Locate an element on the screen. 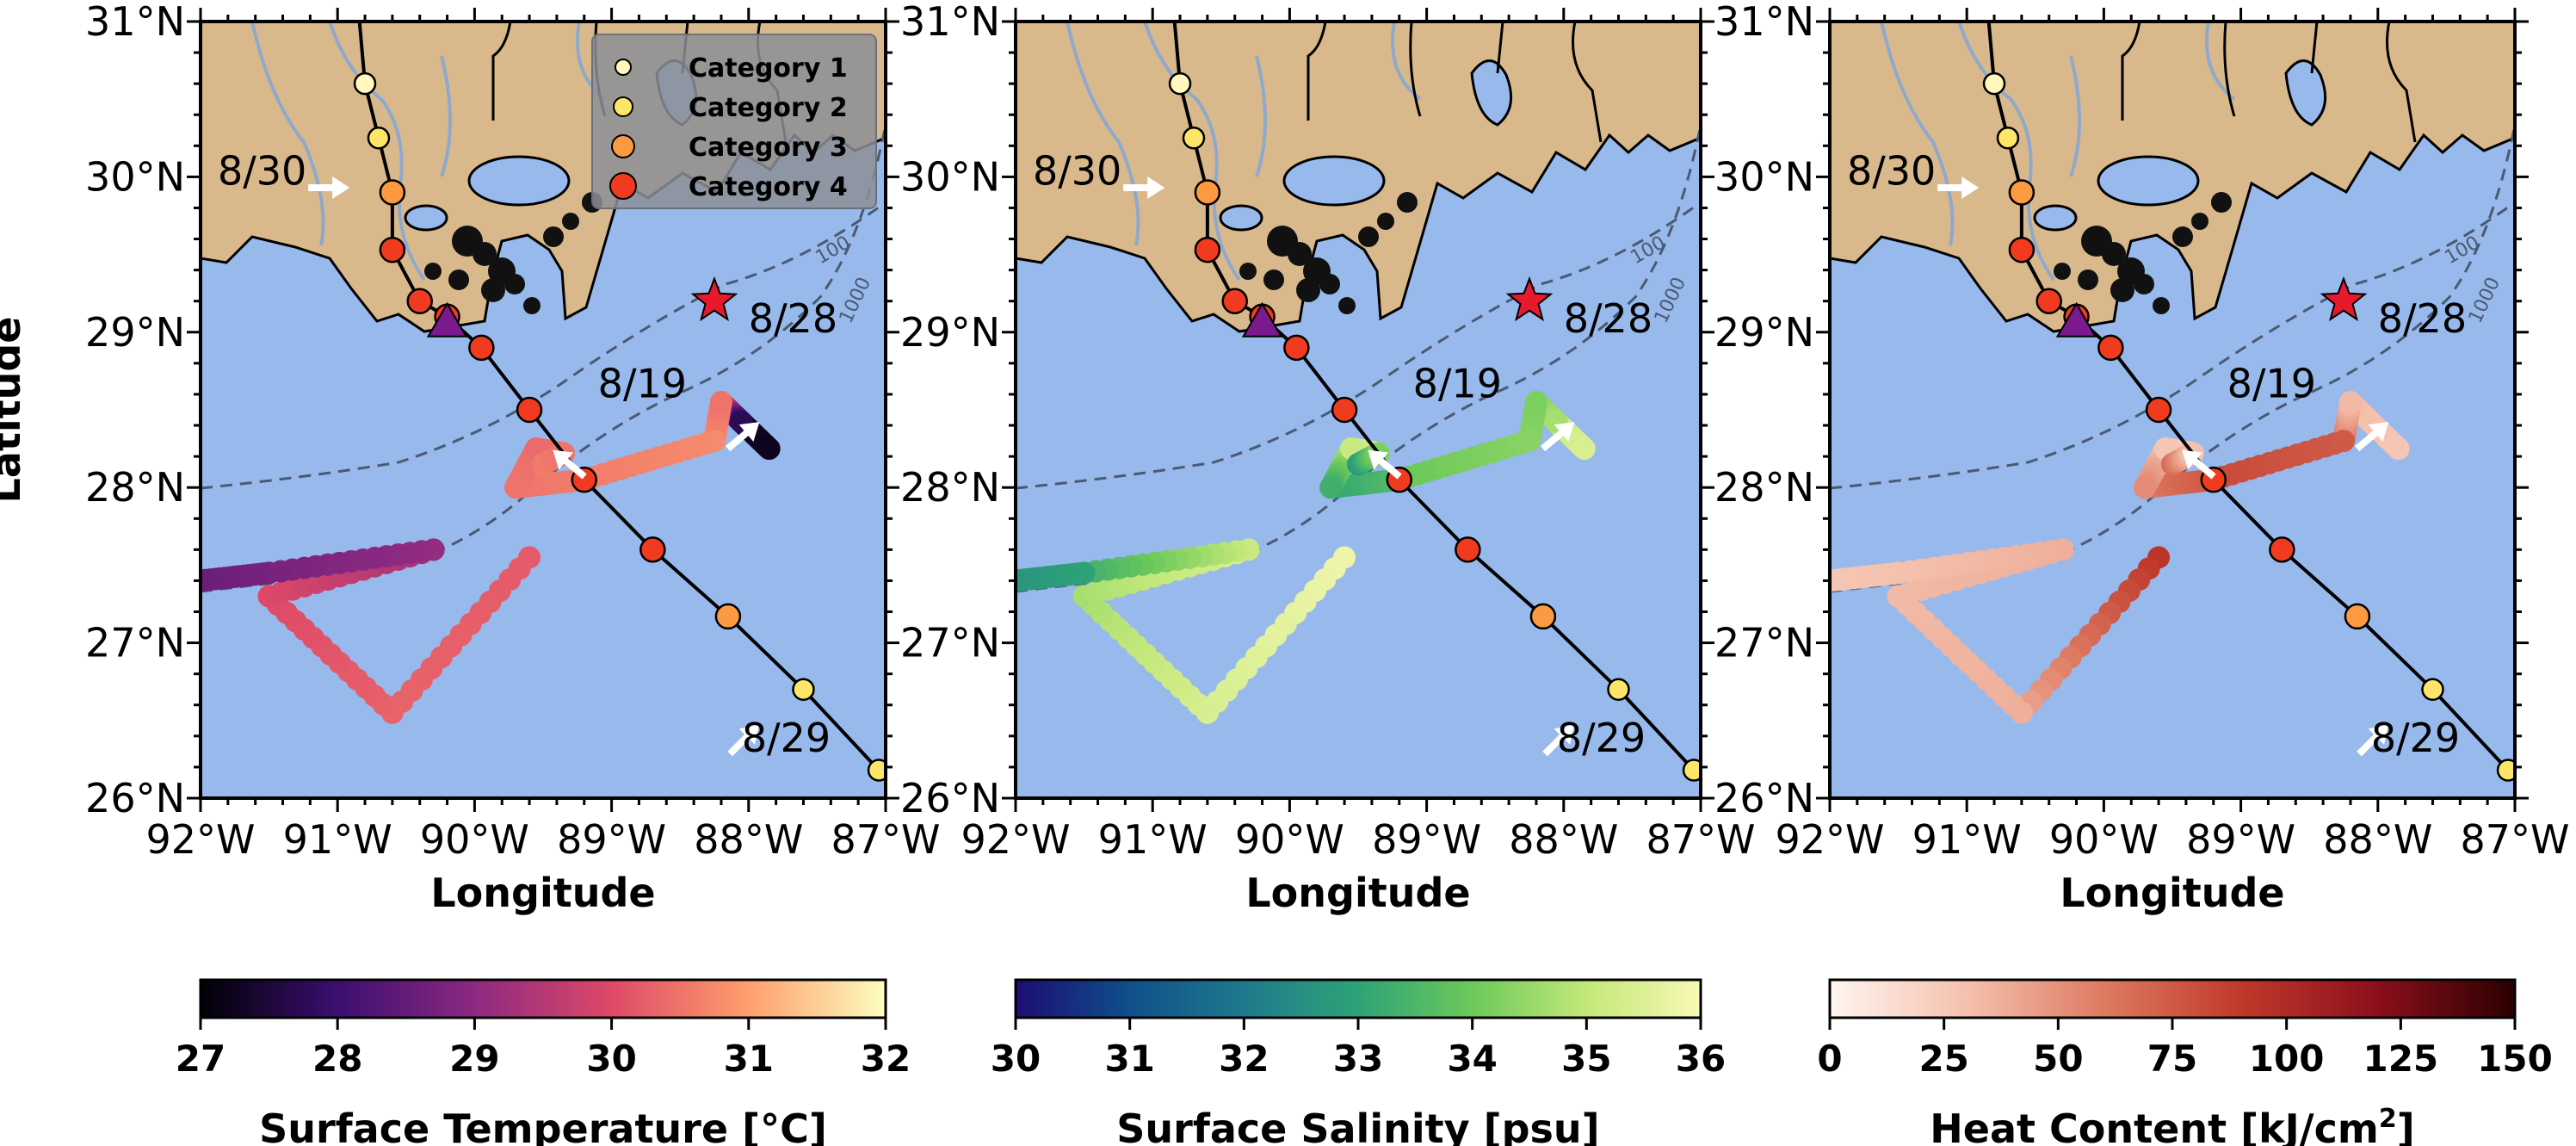 This screenshot has width=2576, height=1146. category-legend: Category 1 Category 2 Category 3 Category 4 is located at coordinates (734, 121).